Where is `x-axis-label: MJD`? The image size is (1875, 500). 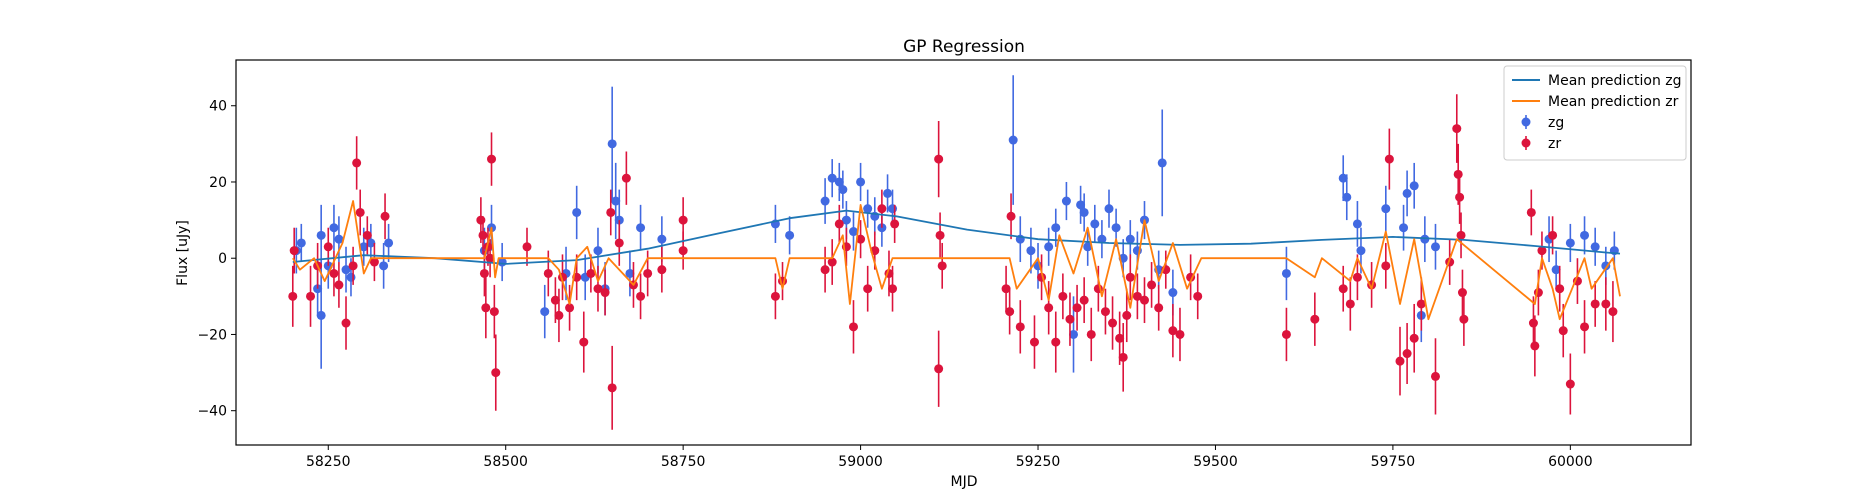
x-axis-label: MJD is located at coordinates (964, 482).